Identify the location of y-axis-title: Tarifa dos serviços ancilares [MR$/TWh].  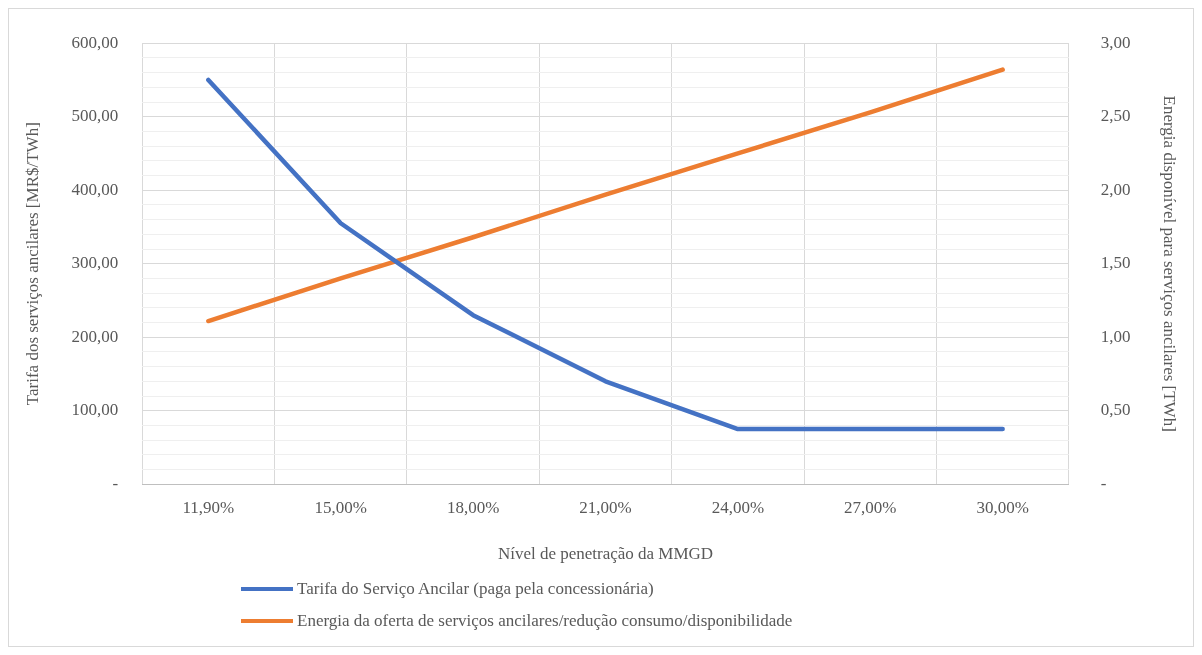
(32, 264).